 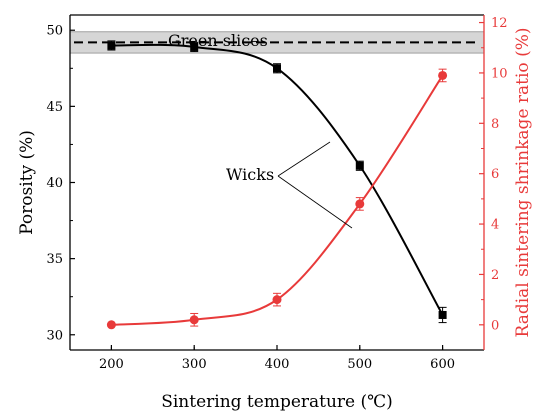 I want to click on y-right-tick-label: 0, so click(x=495, y=325).